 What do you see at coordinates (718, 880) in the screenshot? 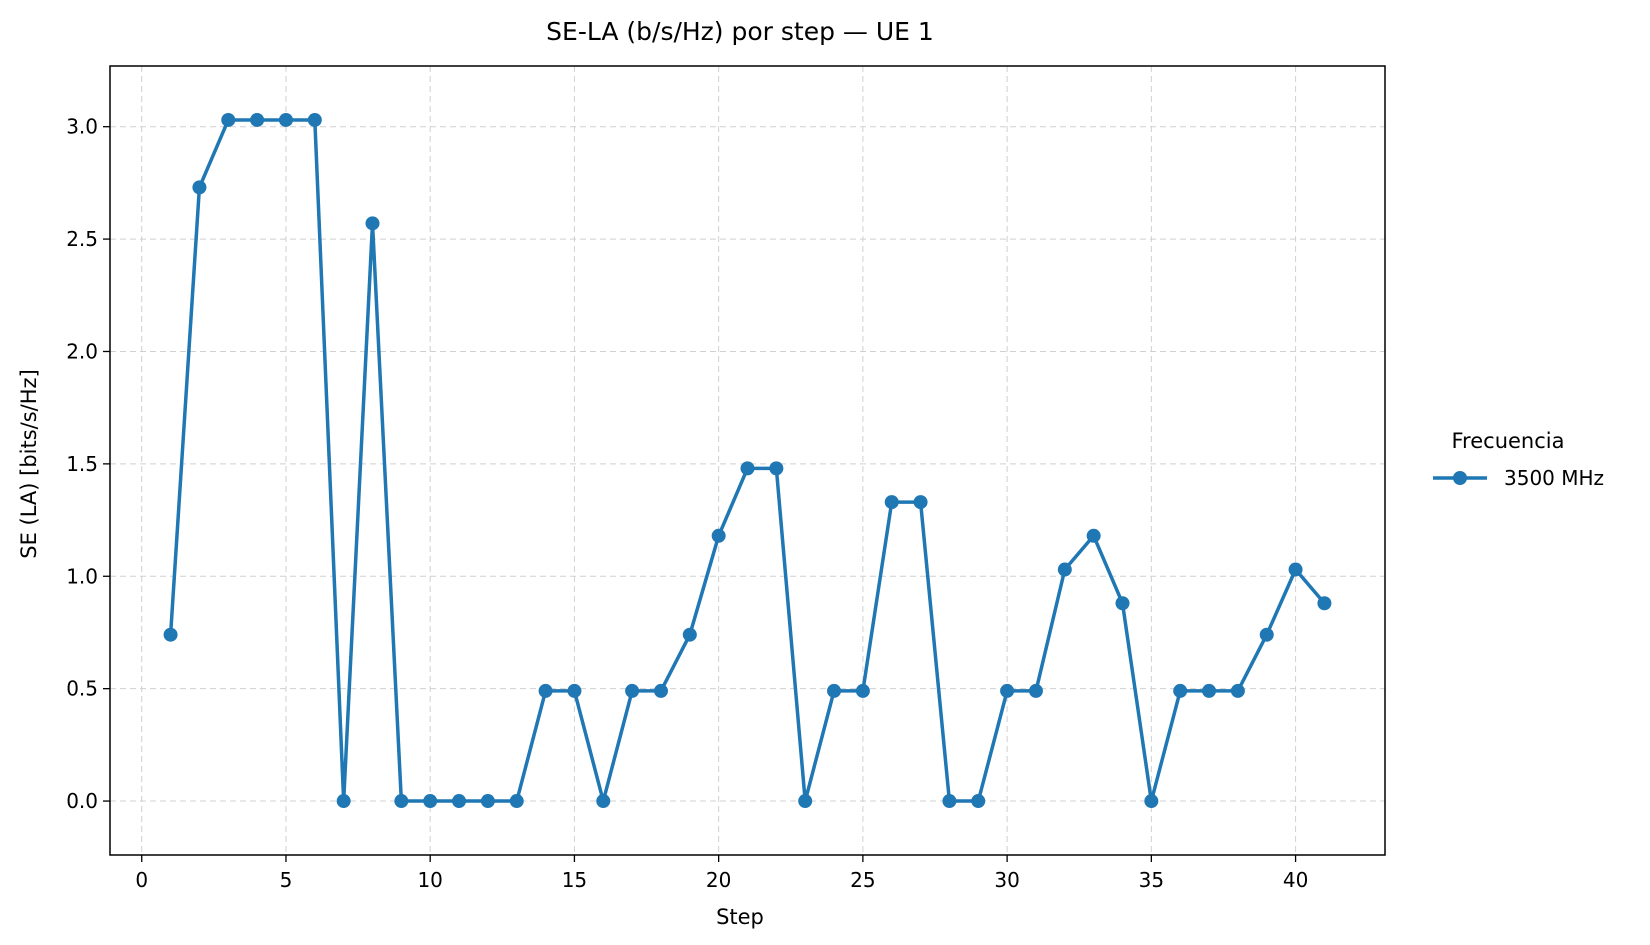
I see `x-tick-label: 20` at bounding box center [718, 880].